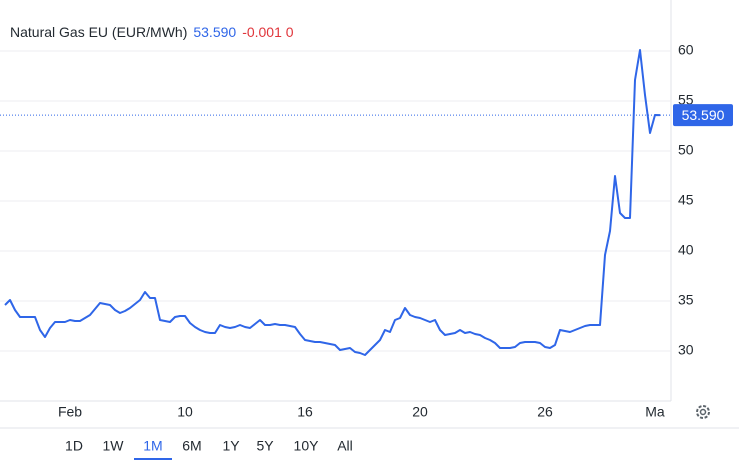 The image size is (739, 466). What do you see at coordinates (686, 100) in the screenshot?
I see `y-tick-label: 55` at bounding box center [686, 100].